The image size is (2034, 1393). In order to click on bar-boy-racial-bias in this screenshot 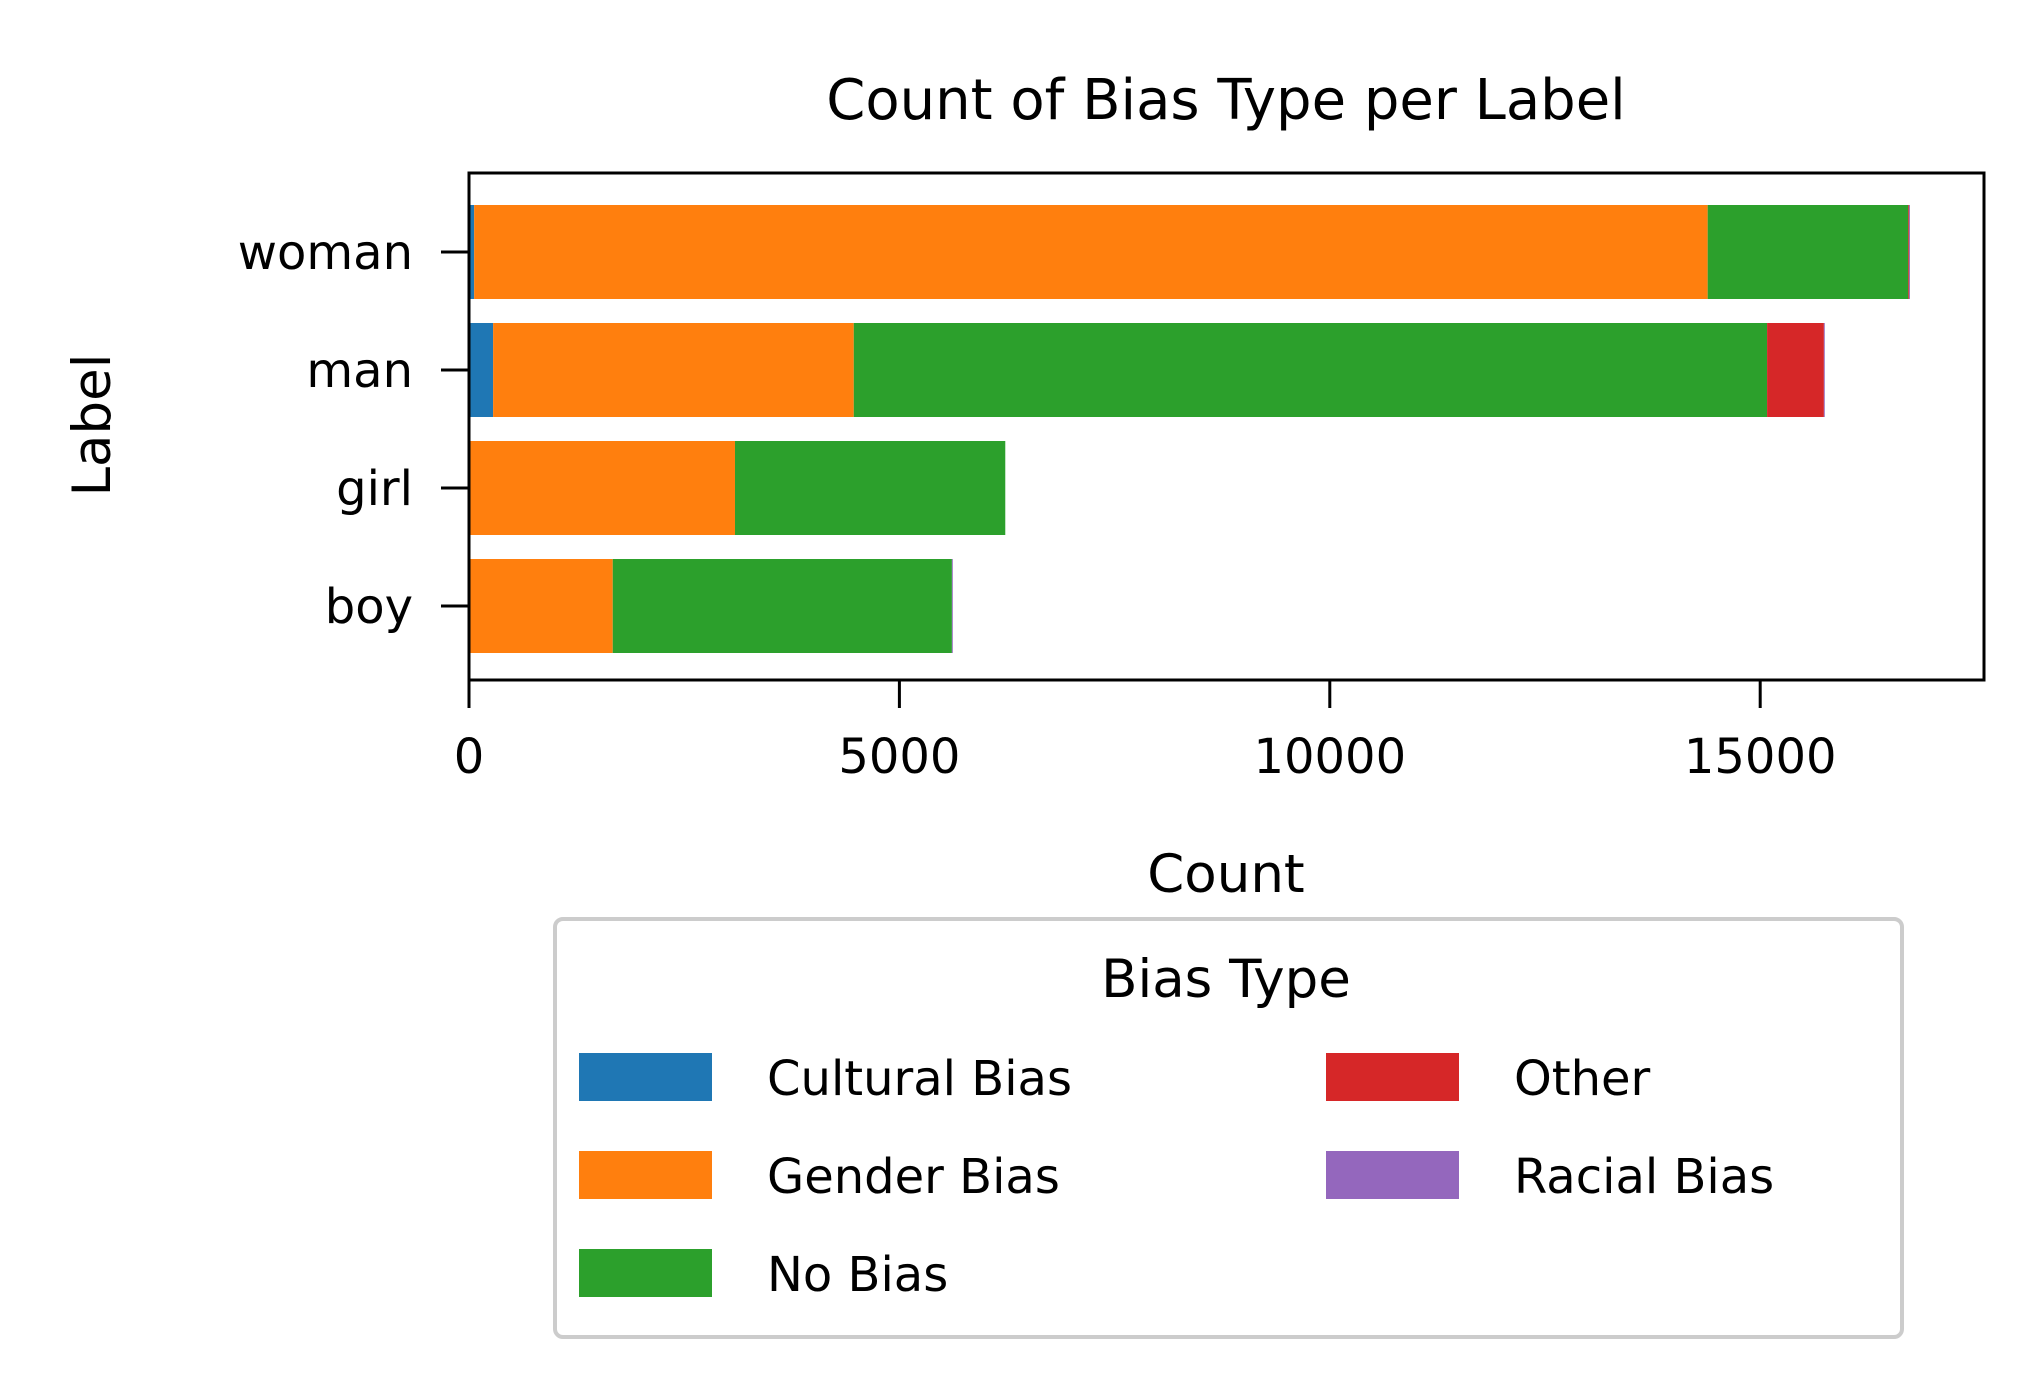, I will do `click(952, 606)`.